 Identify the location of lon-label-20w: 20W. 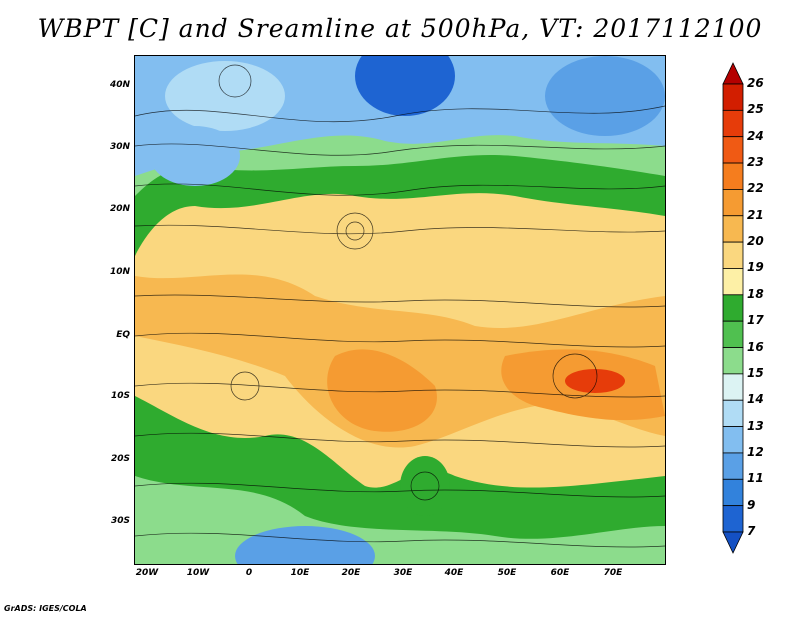
(147, 573).